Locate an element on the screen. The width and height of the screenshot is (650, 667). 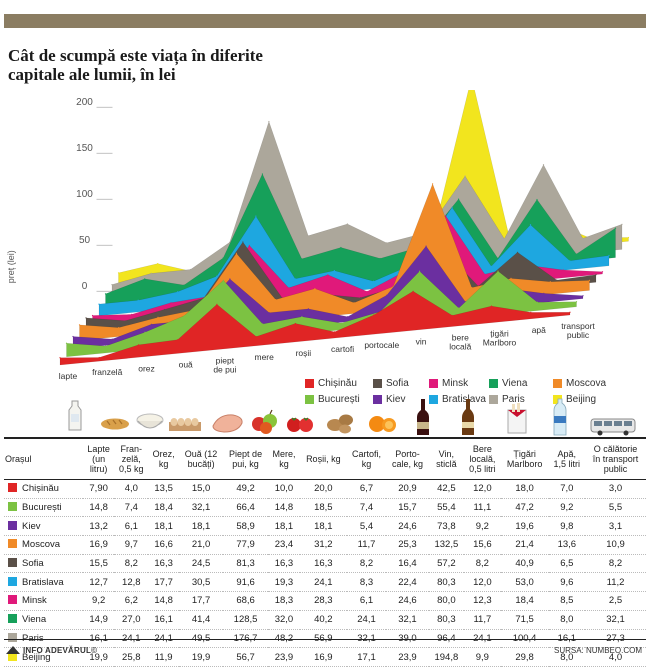
y-tick-label: 100 is located at coordinates (84, 194).